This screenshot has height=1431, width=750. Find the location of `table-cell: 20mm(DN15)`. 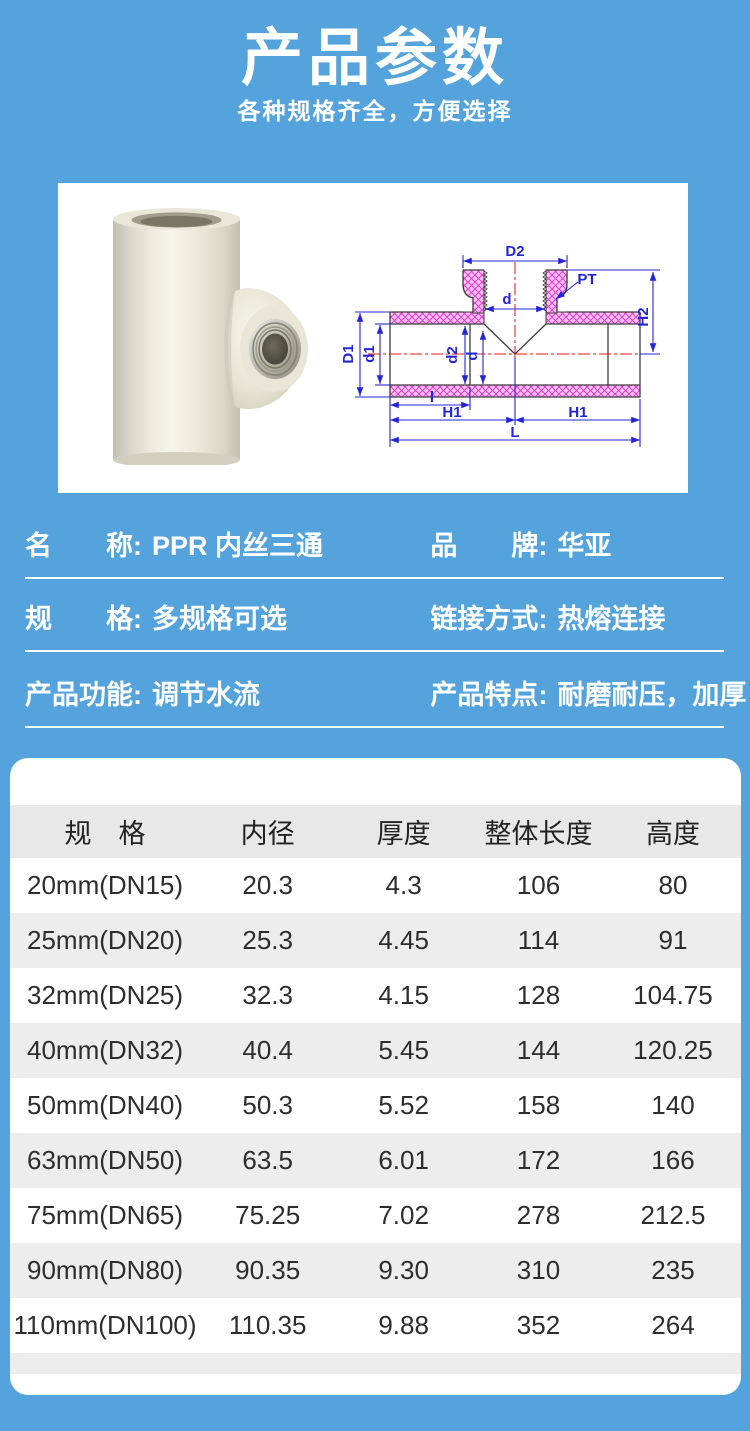

table-cell: 20mm(DN15) is located at coordinates (105, 885).